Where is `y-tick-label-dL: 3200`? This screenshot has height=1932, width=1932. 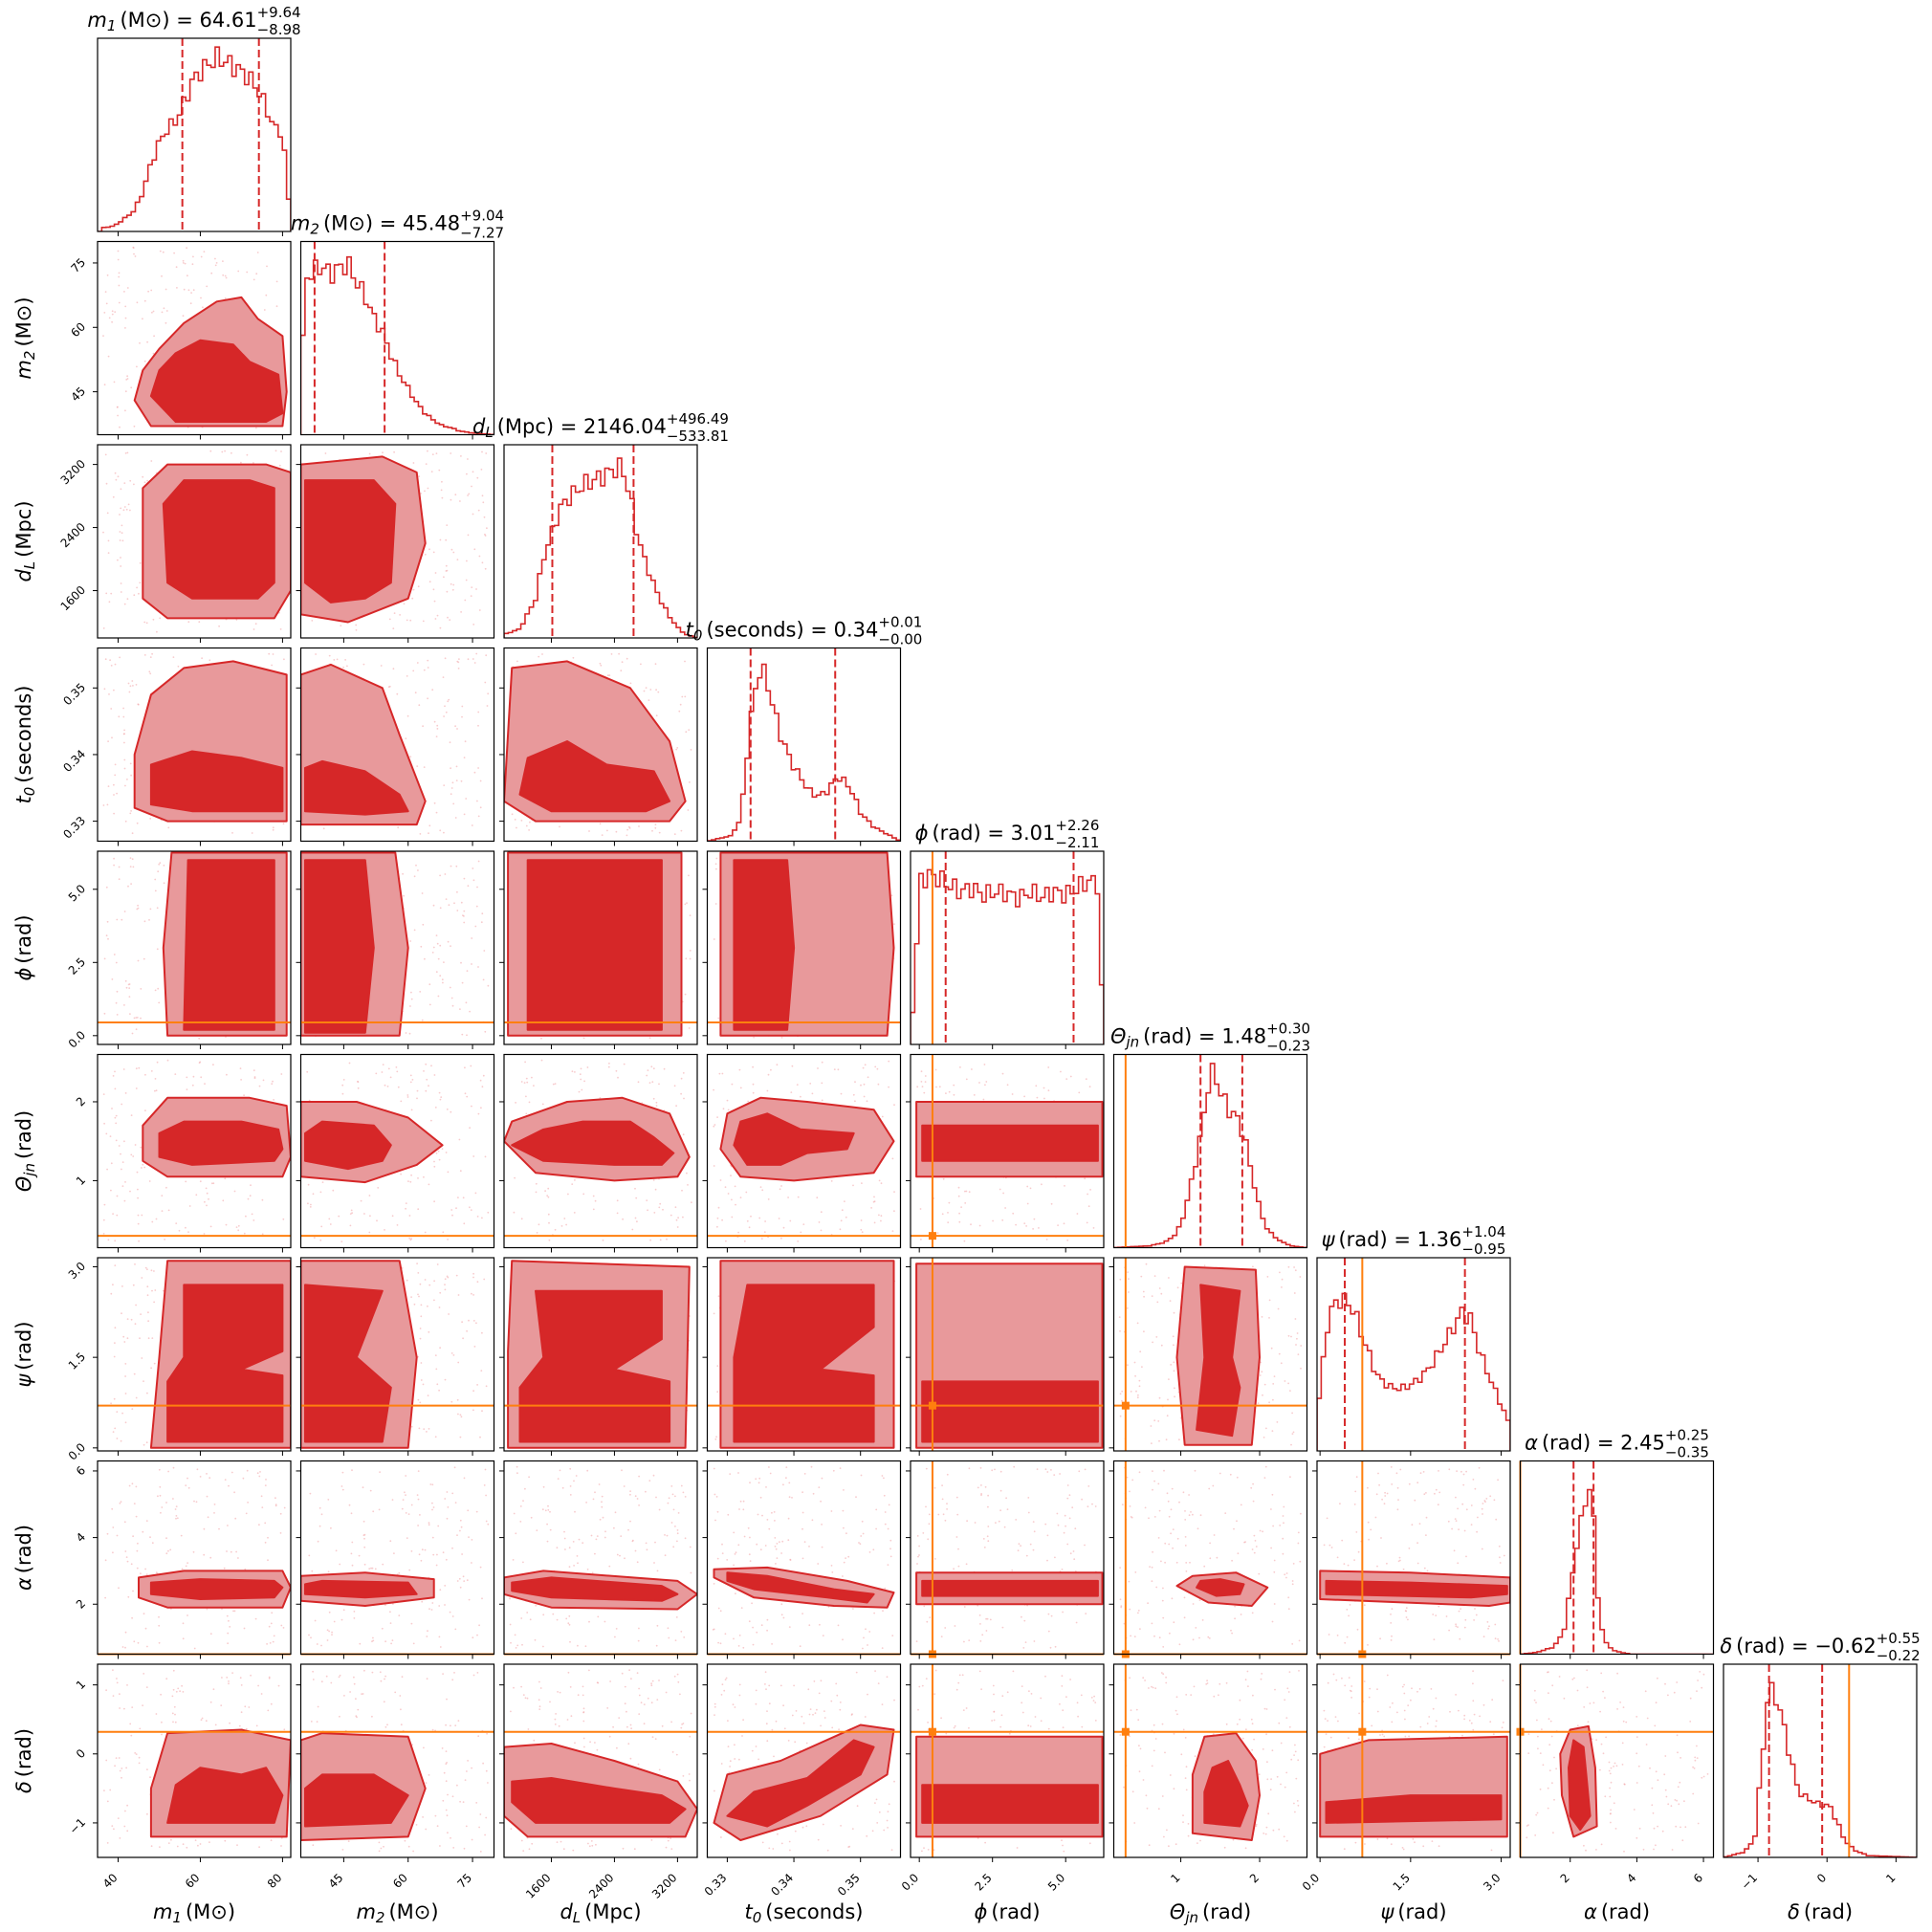
y-tick-label-dL: 3200 is located at coordinates (73, 472).